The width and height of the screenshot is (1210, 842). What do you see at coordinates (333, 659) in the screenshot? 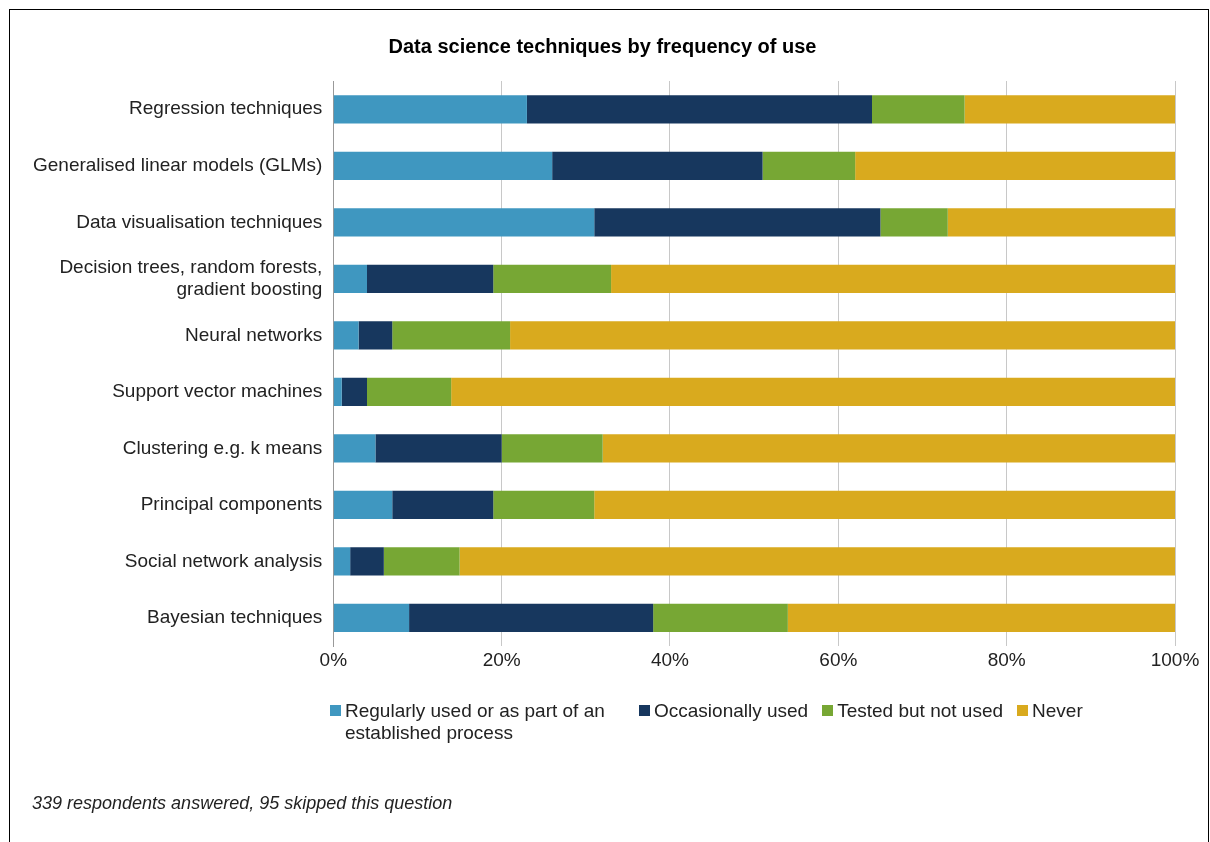
I see `x-tick-label: 0%` at bounding box center [333, 659].